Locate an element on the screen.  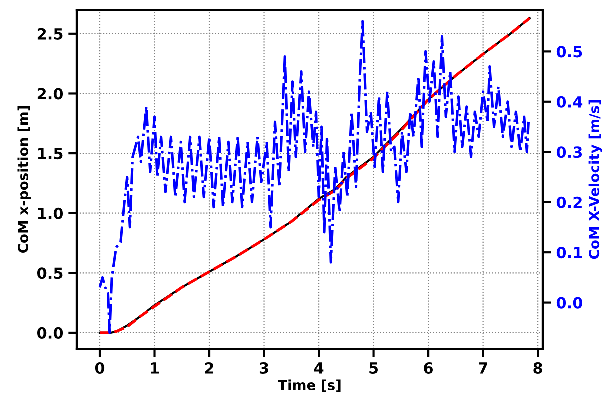
y-tick-label: 1.5 is located at coordinates (50, 154).